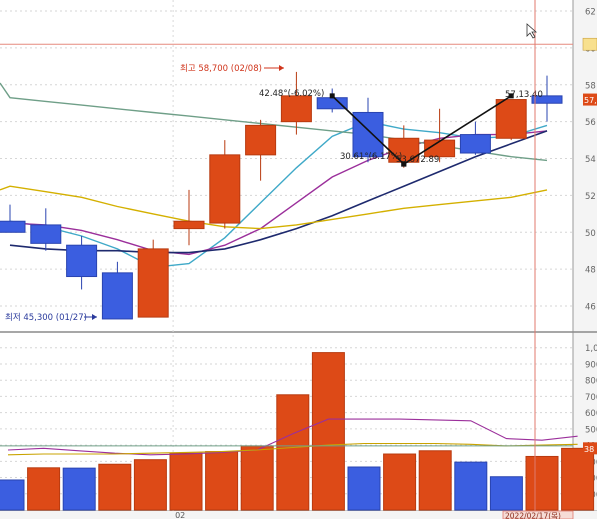  What do you see at coordinates (371, 157) in the screenshot?
I see `chart-annotation: 30.61°(6.17%)` at bounding box center [371, 157].